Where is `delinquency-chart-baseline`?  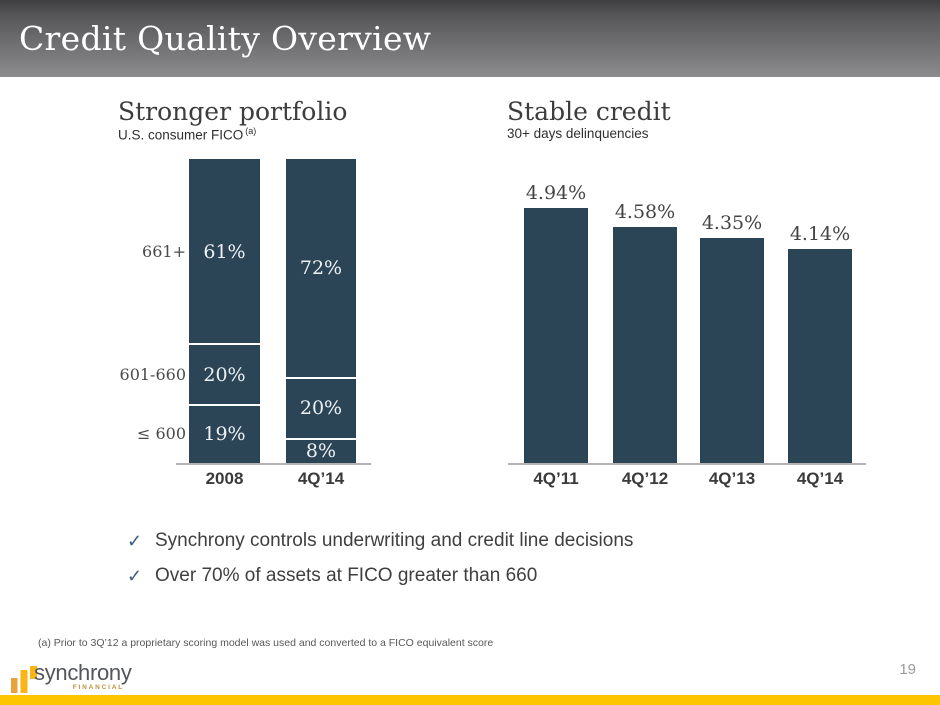
delinquency-chart-baseline is located at coordinates (687, 464).